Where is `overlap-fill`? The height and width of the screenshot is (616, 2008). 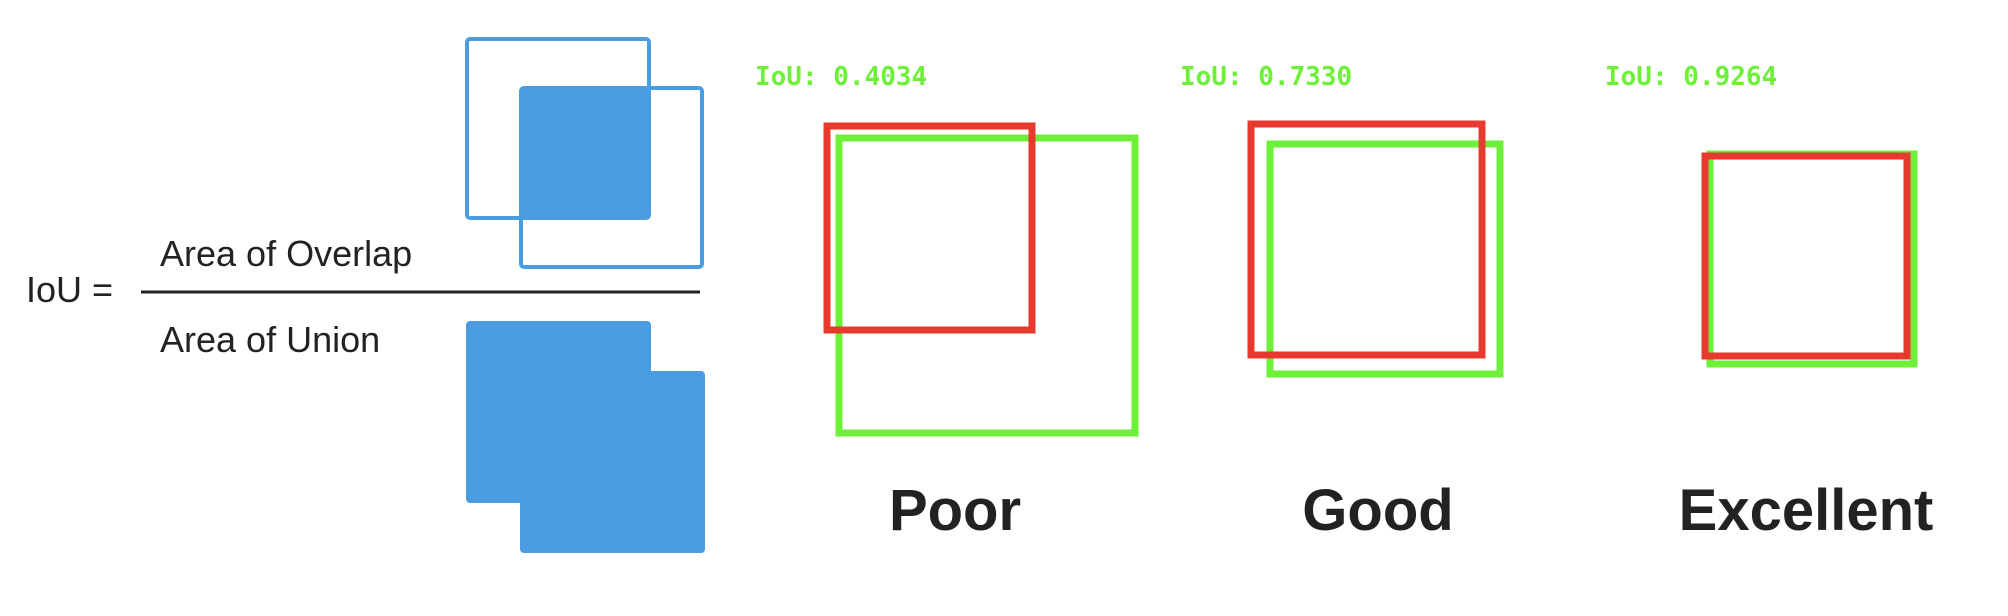 overlap-fill is located at coordinates (585, 153).